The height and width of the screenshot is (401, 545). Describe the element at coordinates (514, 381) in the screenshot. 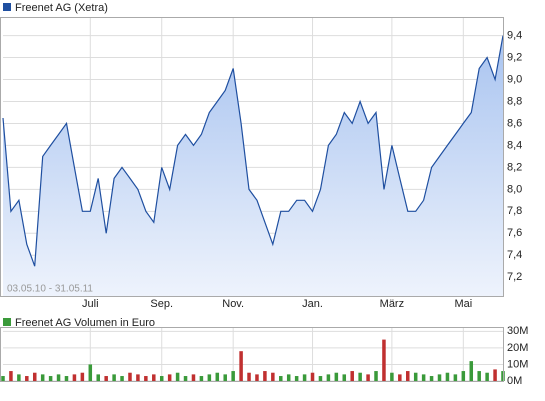

I see `y-tick-label: 0M` at that location.